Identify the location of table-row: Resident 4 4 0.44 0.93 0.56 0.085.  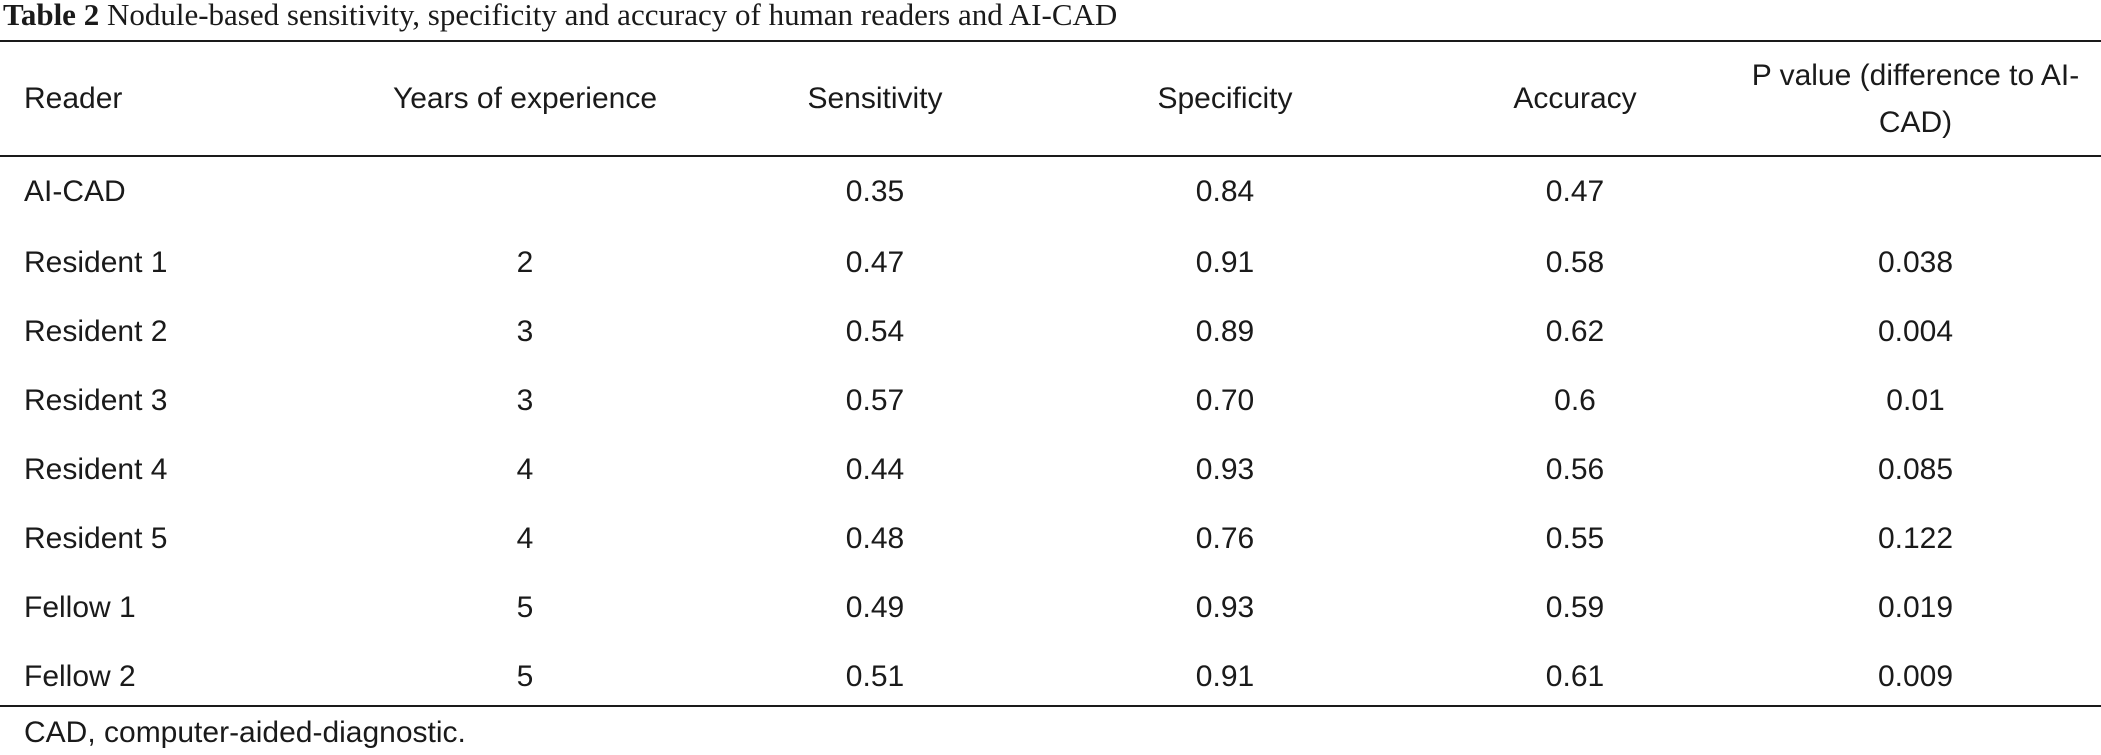
(1050, 469).